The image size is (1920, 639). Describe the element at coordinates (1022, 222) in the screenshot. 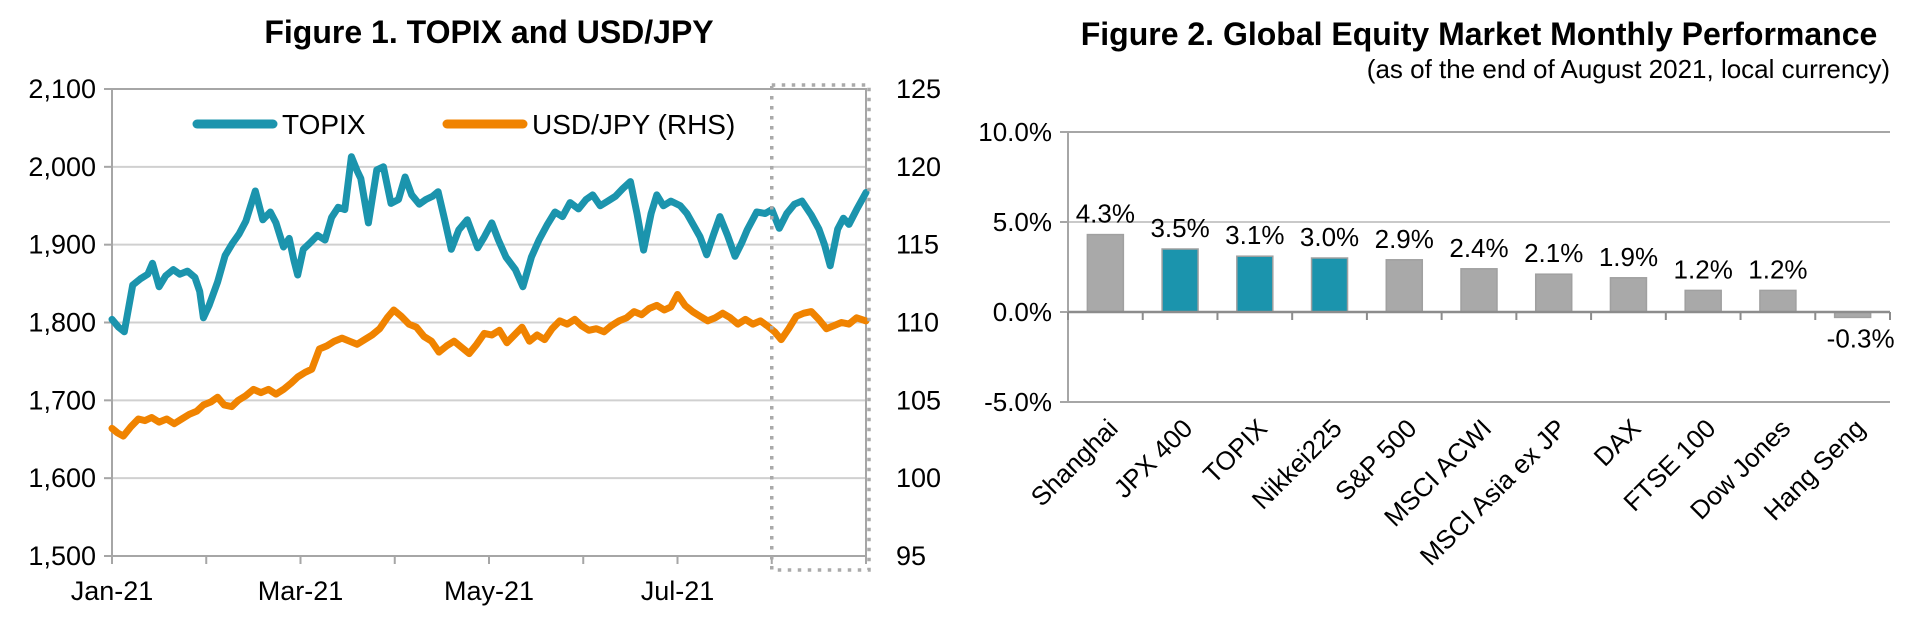

I see `svg-text: 5.0%` at that location.